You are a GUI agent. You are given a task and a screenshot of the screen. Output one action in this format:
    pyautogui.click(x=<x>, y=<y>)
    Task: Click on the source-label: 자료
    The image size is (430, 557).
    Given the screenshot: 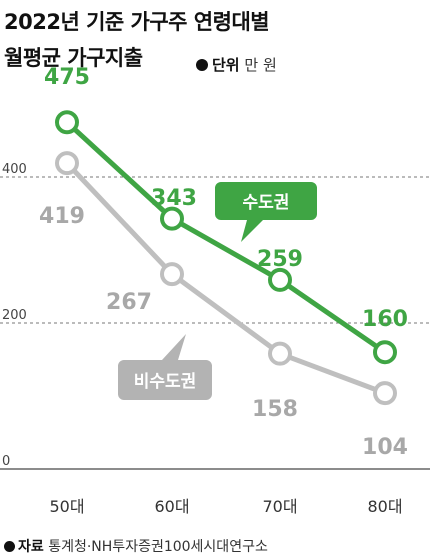 What is the action you would take?
    pyautogui.click(x=31, y=547)
    